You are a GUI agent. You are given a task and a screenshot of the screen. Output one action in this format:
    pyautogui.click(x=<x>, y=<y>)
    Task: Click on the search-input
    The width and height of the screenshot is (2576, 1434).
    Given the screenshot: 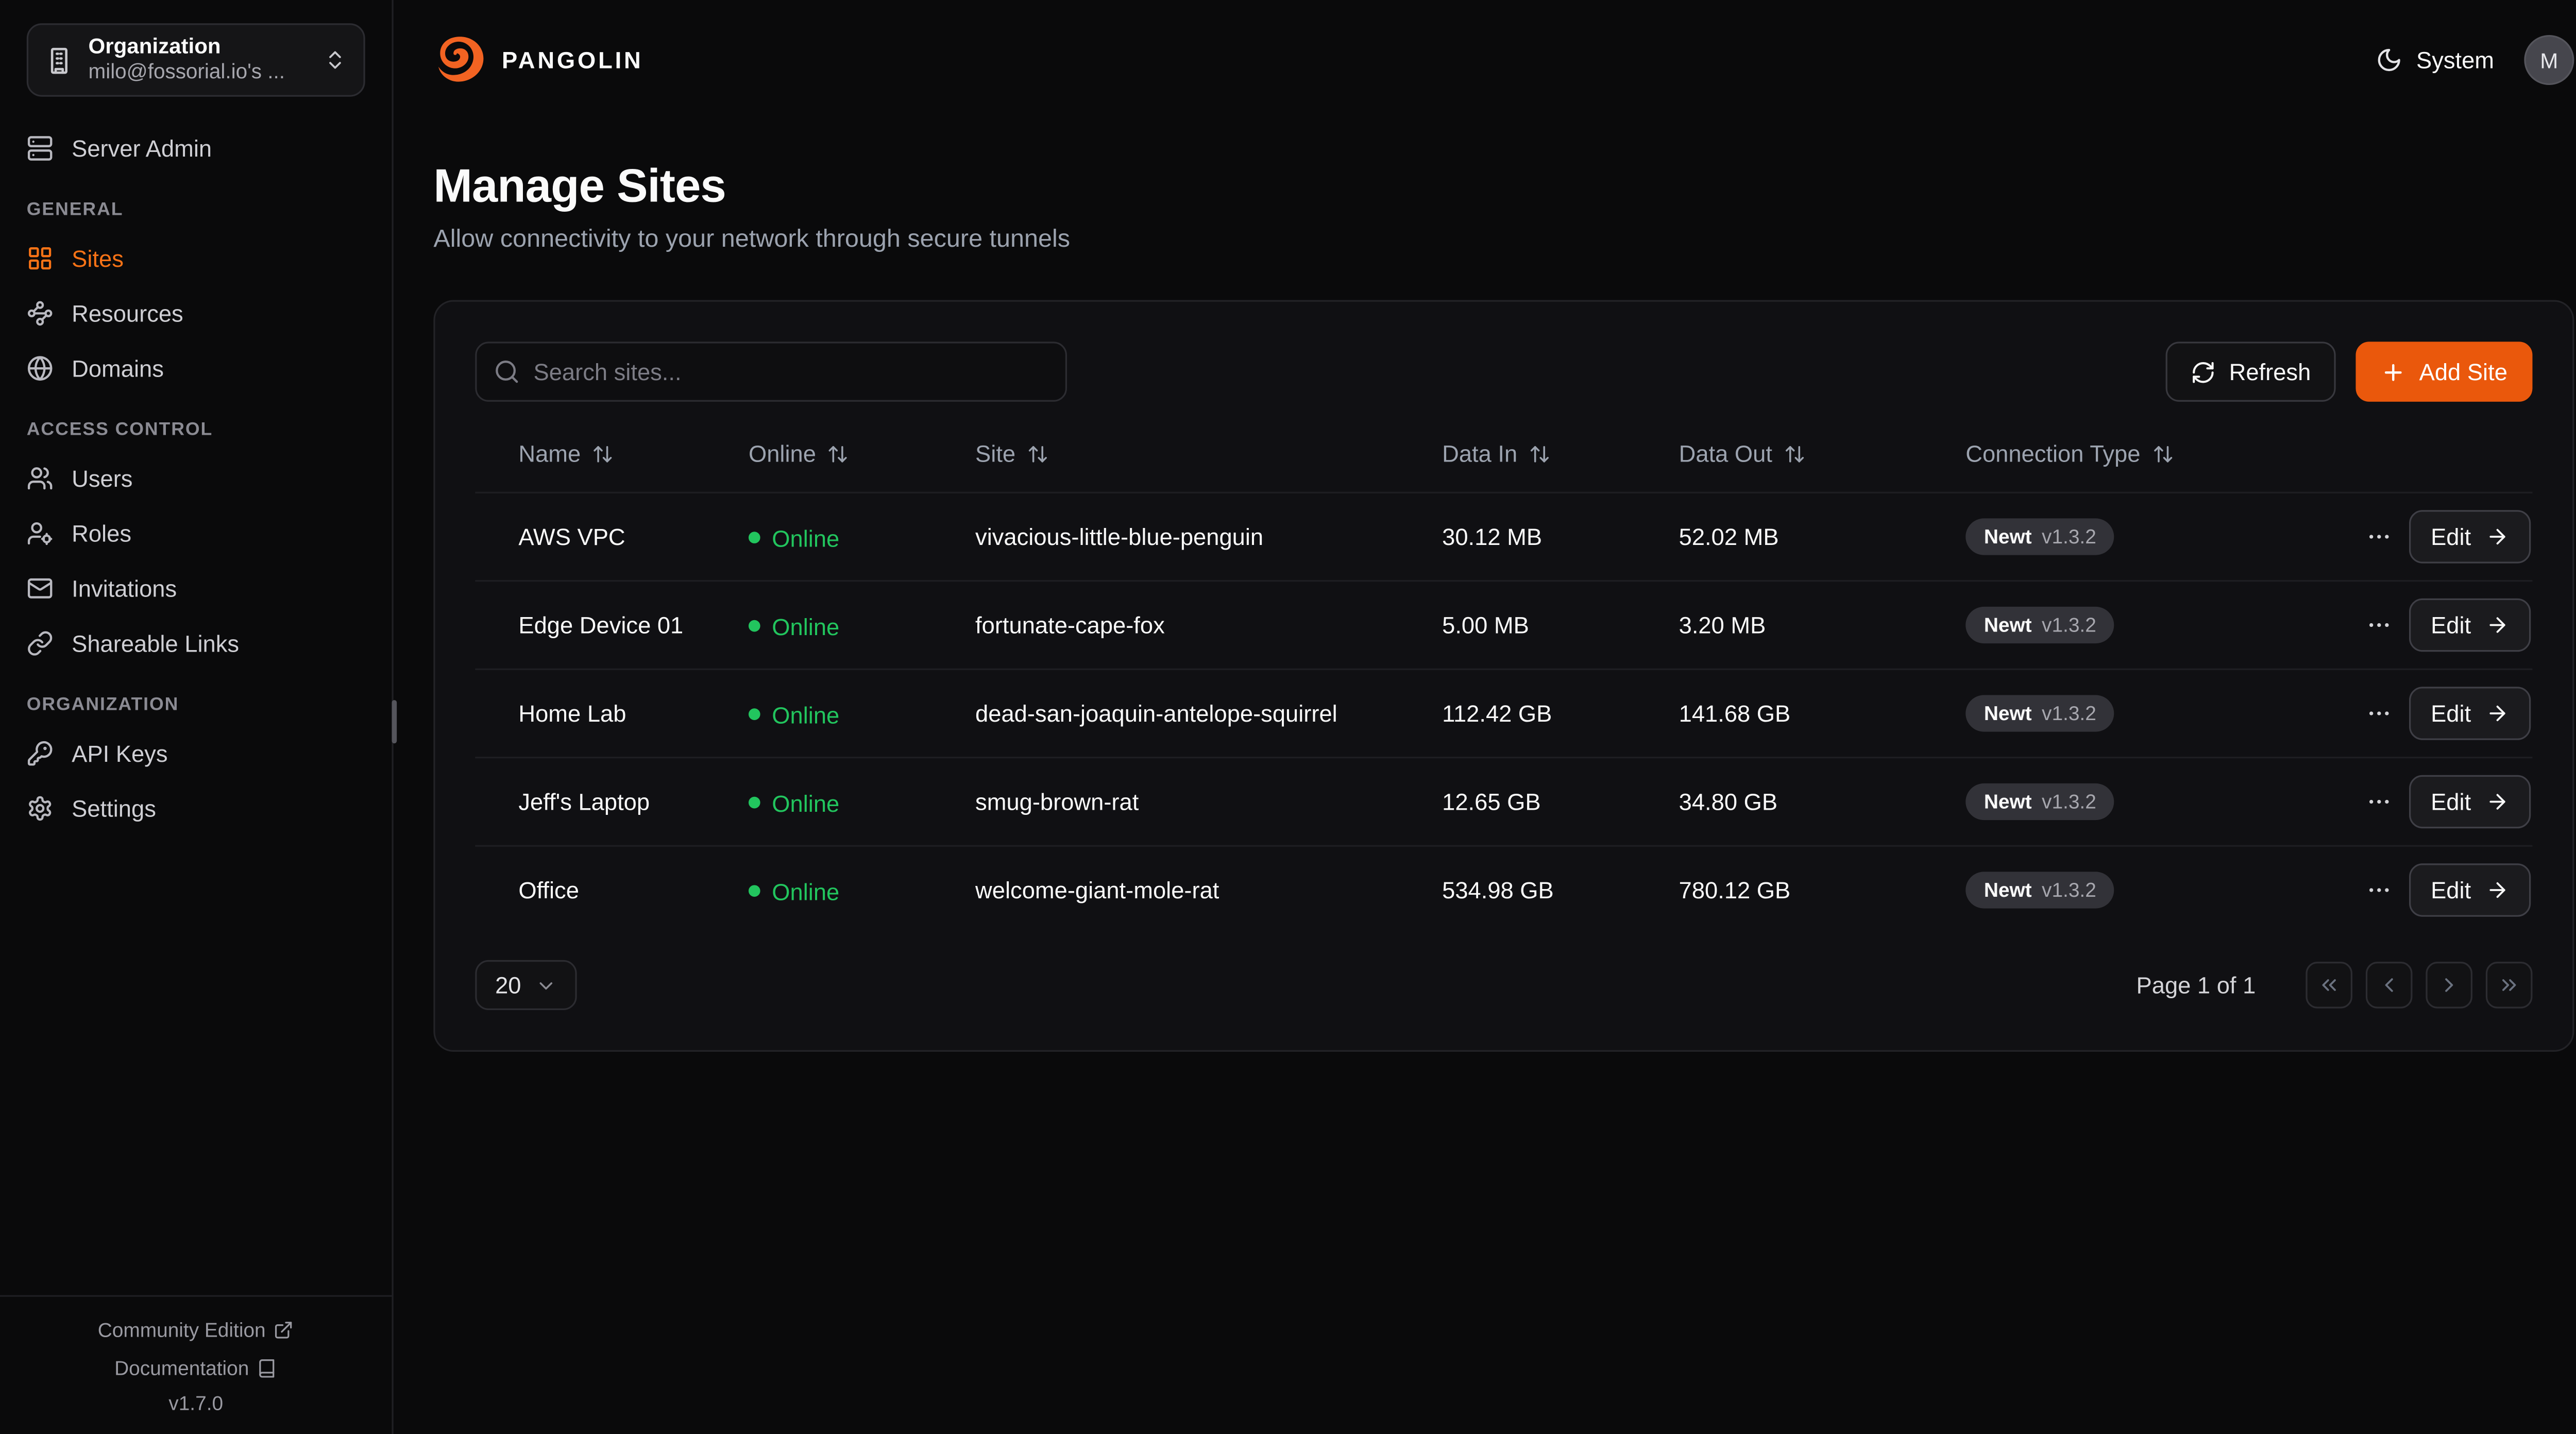 What is the action you would take?
    pyautogui.click(x=771, y=372)
    